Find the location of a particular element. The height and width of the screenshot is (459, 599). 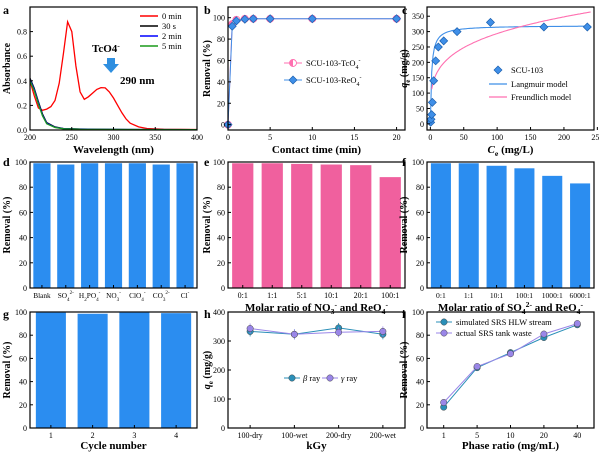

legend-label: 30 s is located at coordinates (169, 26).